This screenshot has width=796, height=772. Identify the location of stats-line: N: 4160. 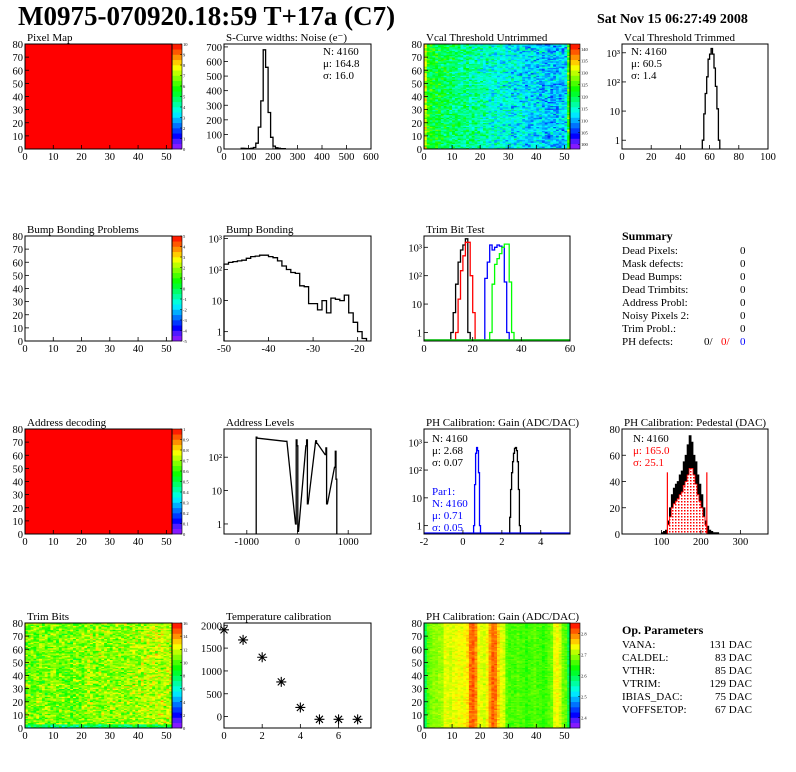
(341, 52).